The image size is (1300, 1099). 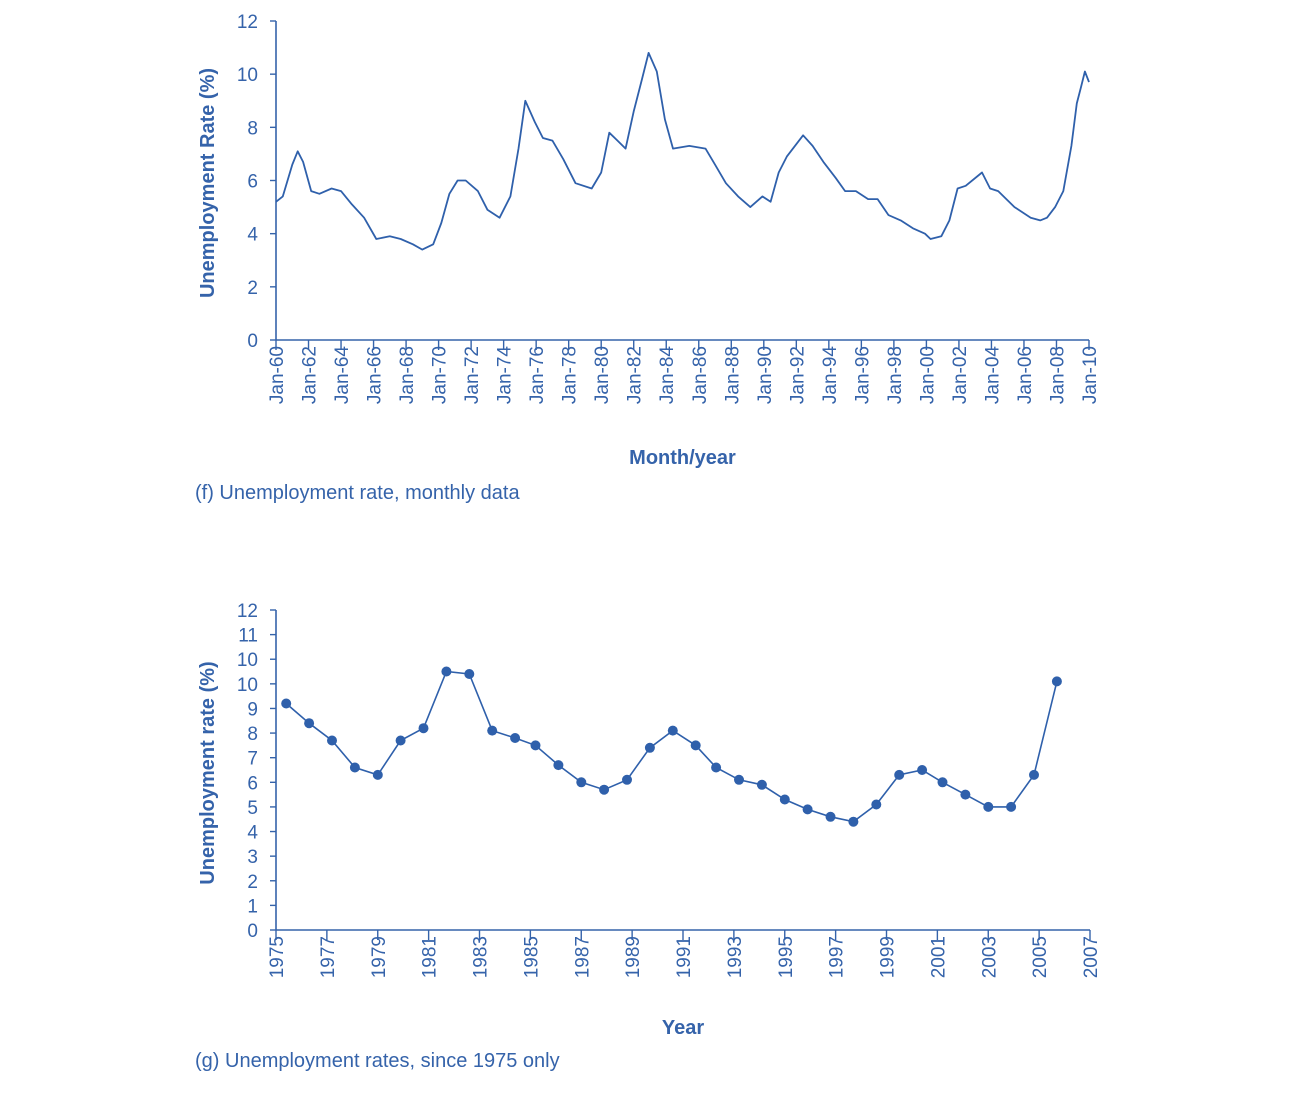 I want to click on series-line, so click(x=671, y=746).